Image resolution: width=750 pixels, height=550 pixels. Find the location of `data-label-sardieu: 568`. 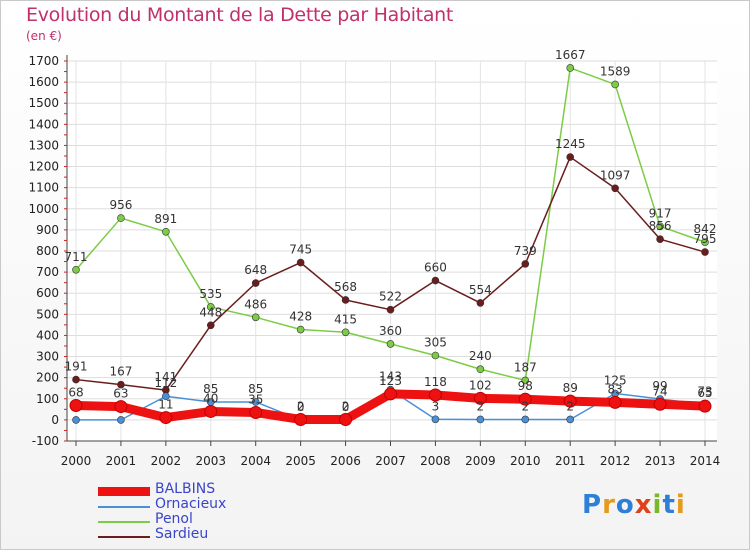

data-label-sardieu: 568 is located at coordinates (345, 287).